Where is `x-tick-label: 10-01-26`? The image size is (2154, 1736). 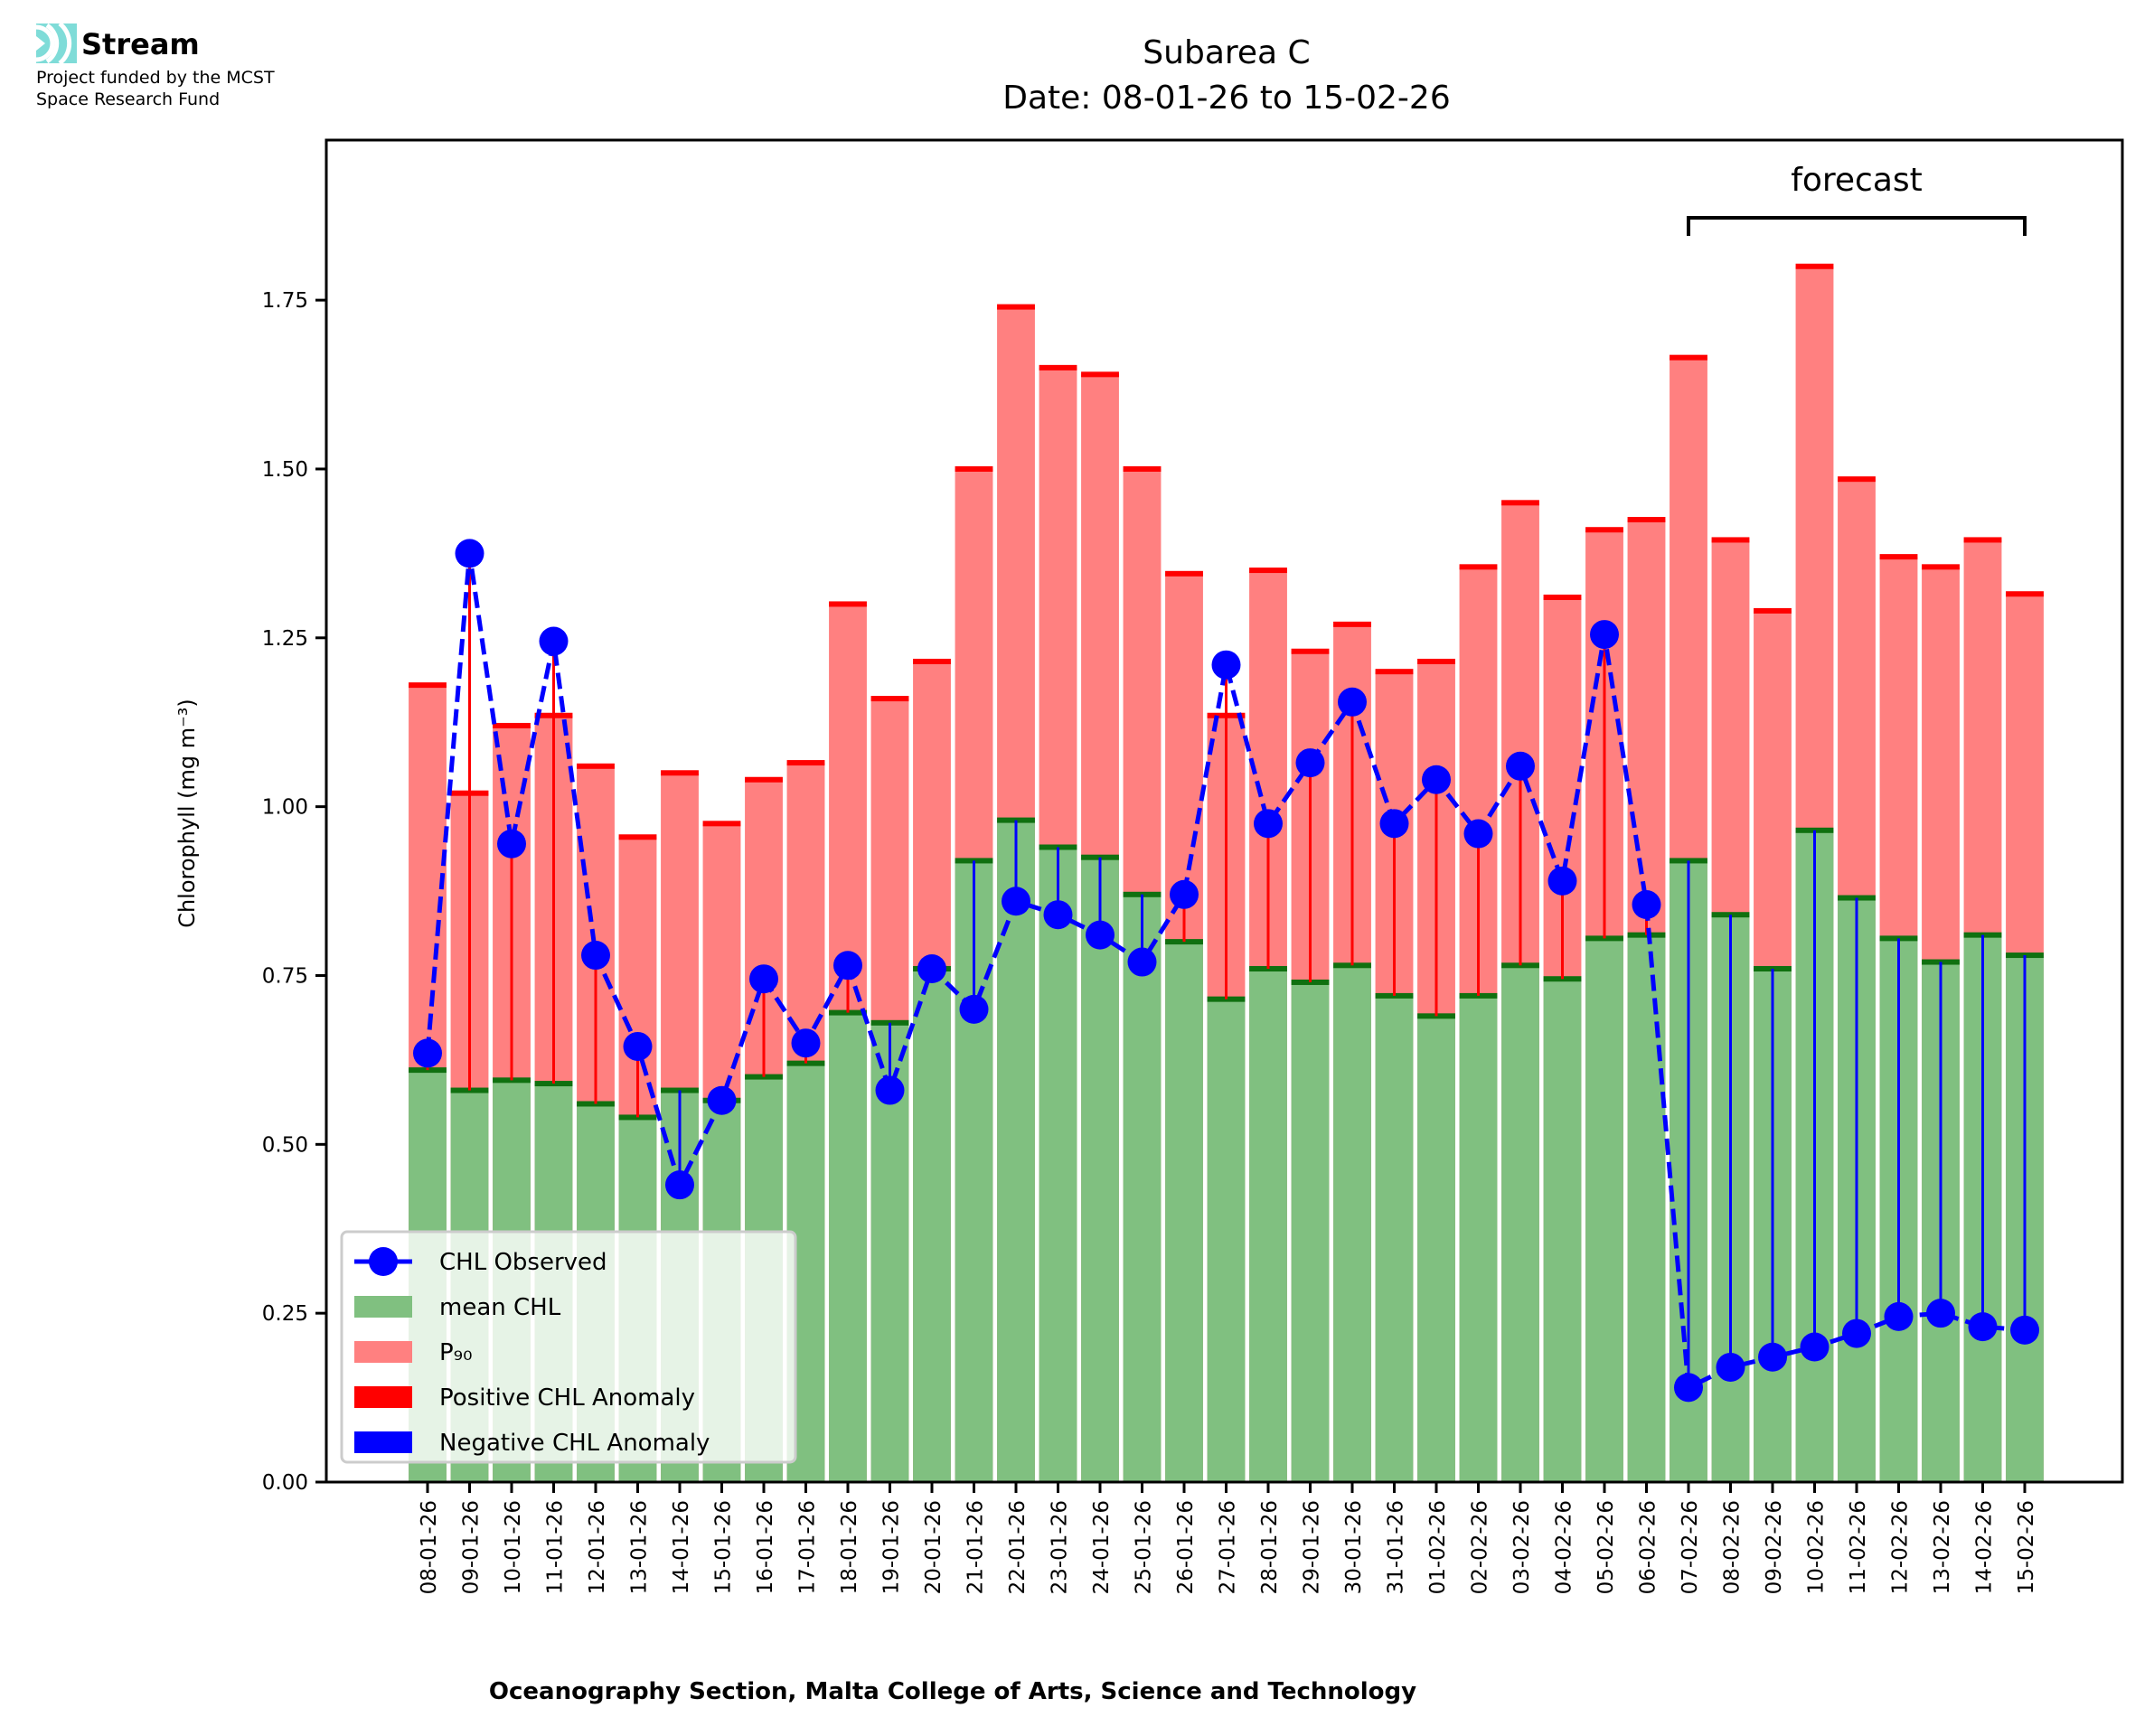
x-tick-label: 10-01-26 is located at coordinates (513, 1547).